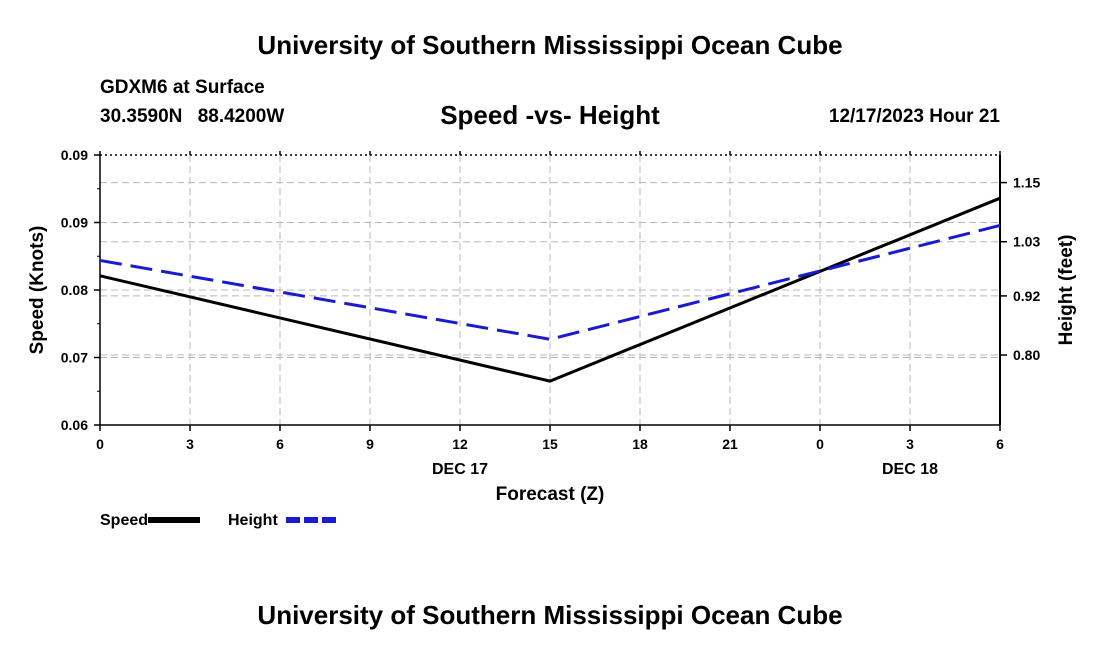 The width and height of the screenshot is (1100, 650). I want to click on y-tick-label: 0.08, so click(74, 290).